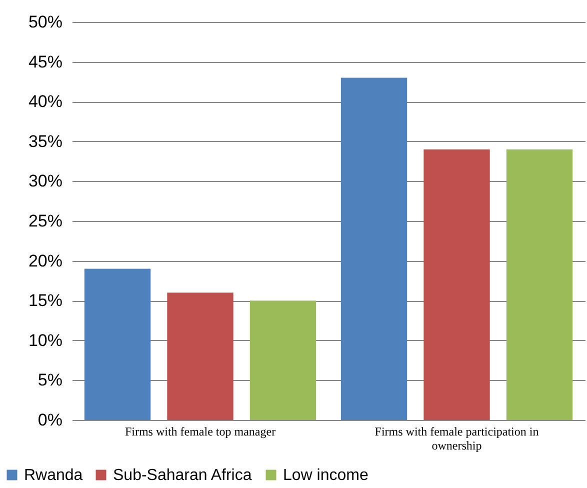 This screenshot has height=488, width=587. What do you see at coordinates (456, 438) in the screenshot?
I see `x-tick-label: Firms with female participation in ownership` at bounding box center [456, 438].